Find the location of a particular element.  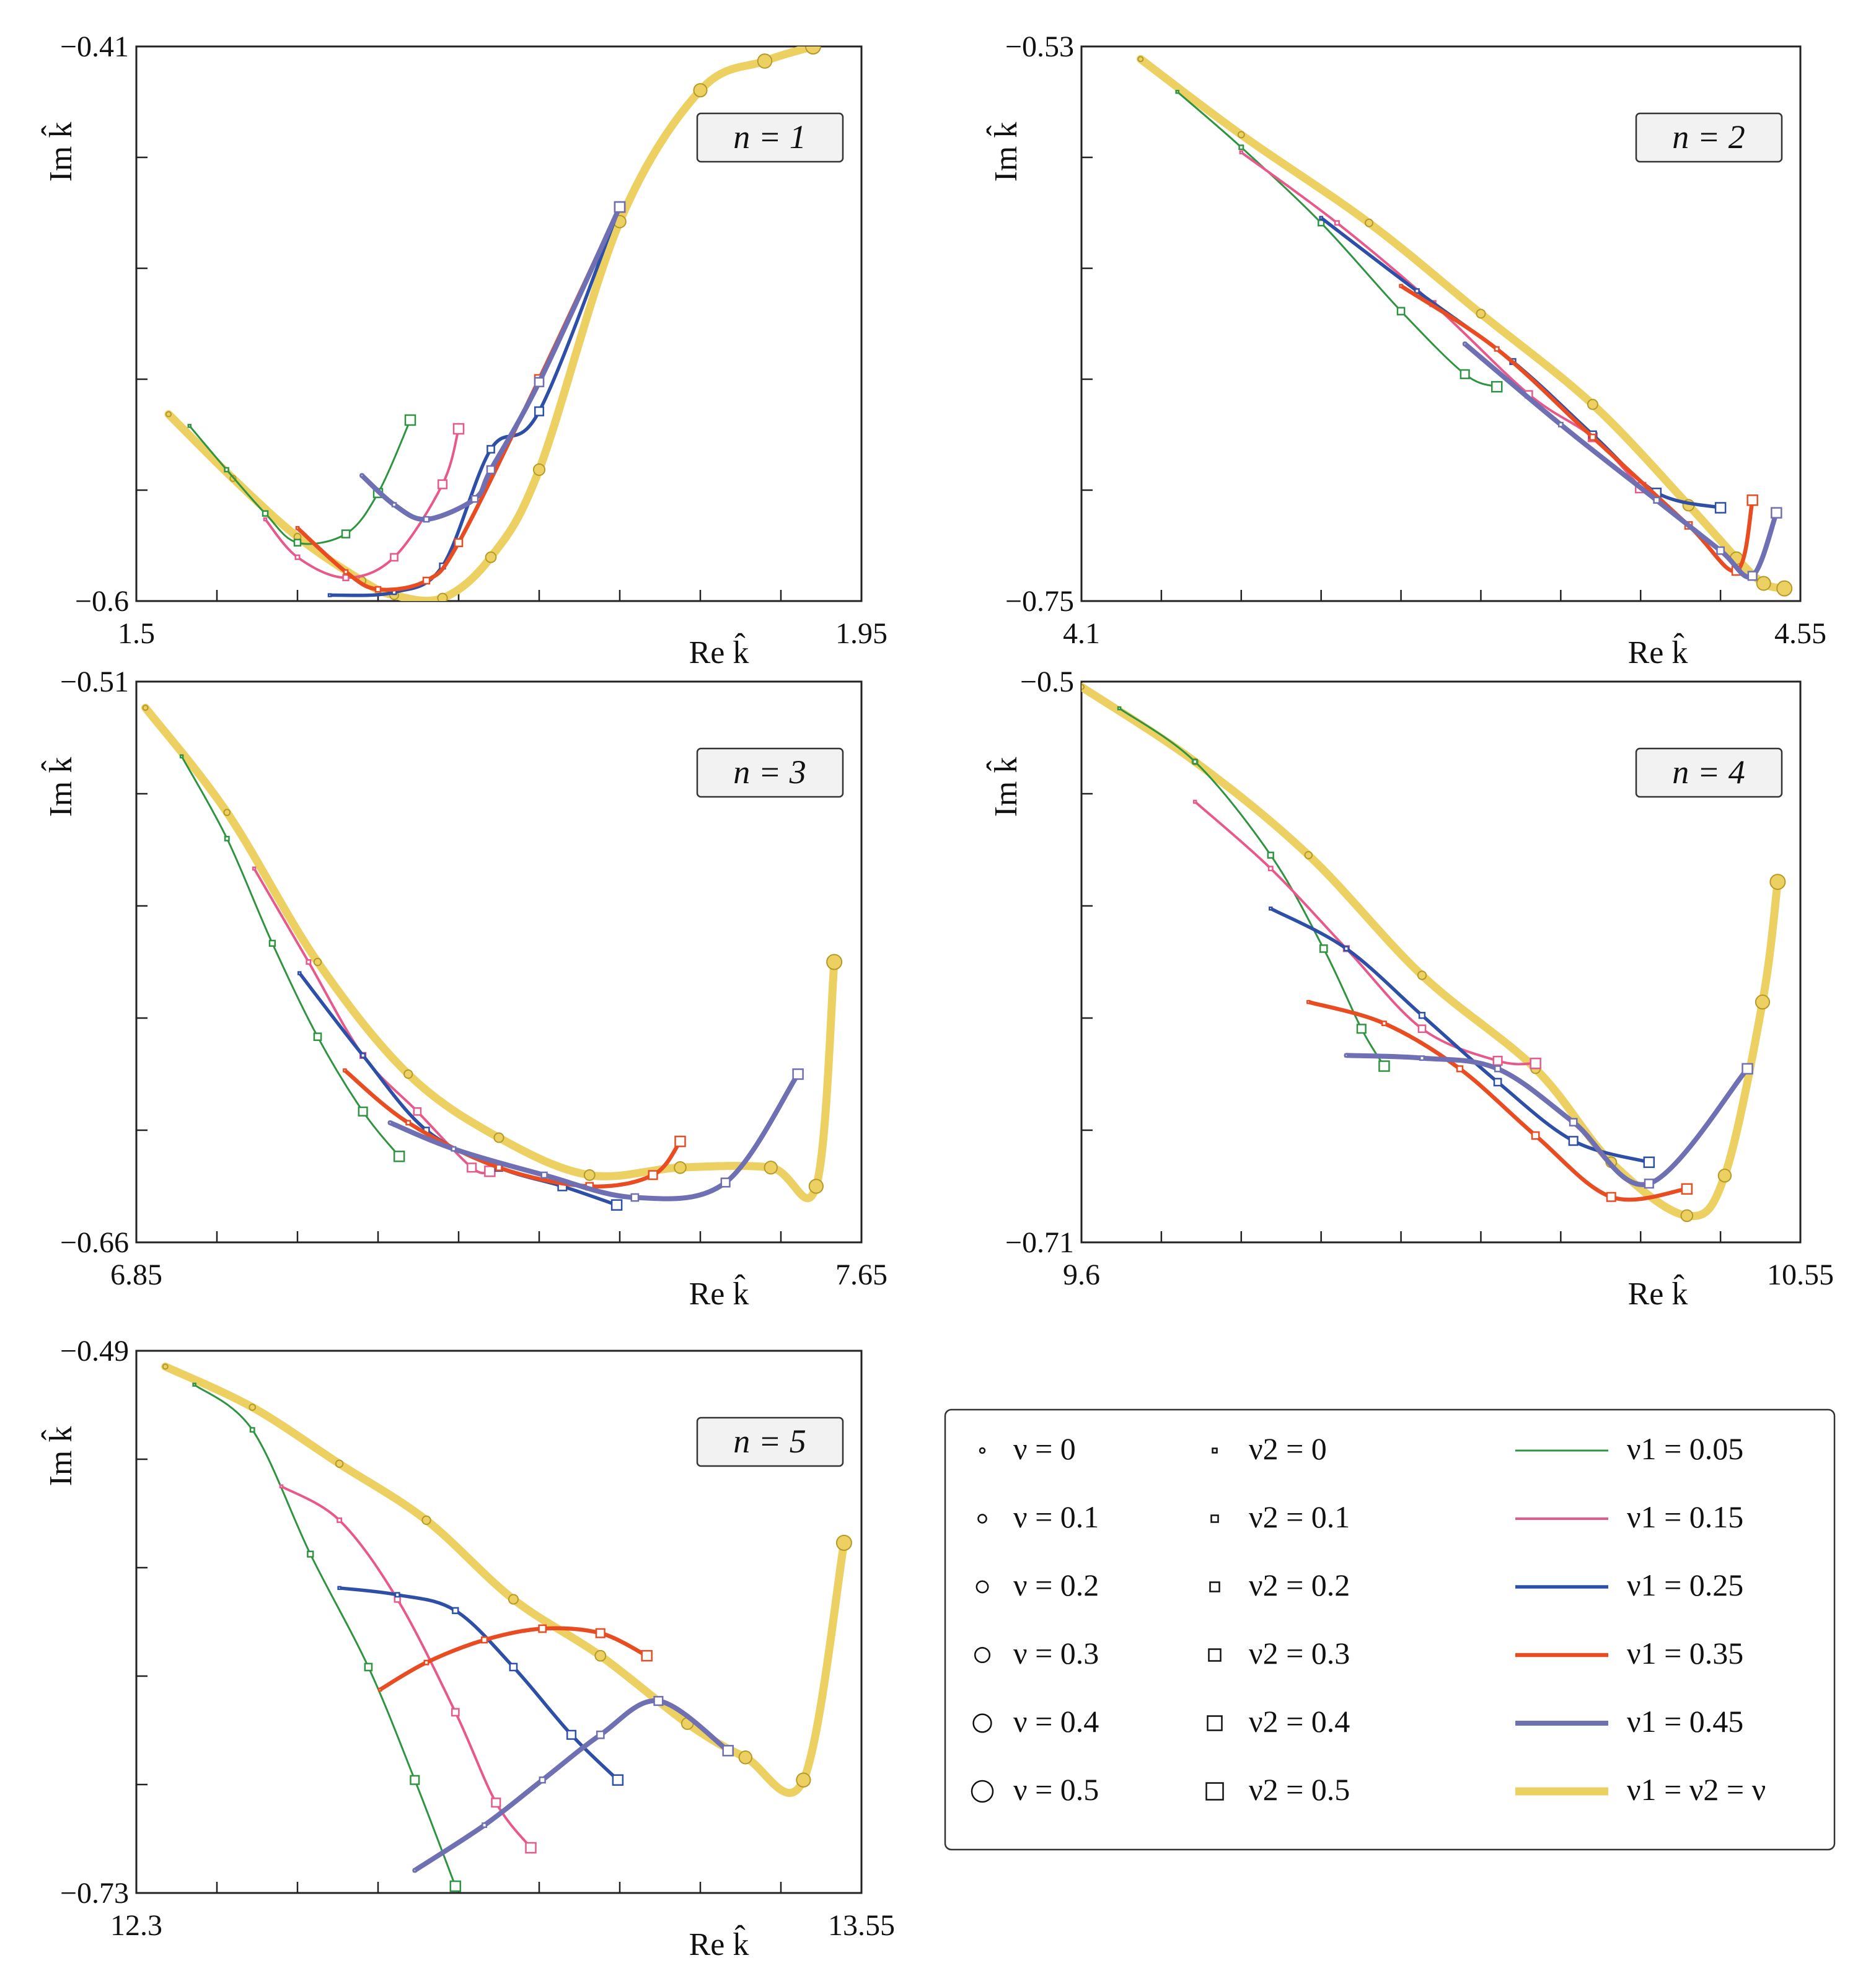

legend-line-label: ν1 = 0.45 is located at coordinates (1685, 1721).